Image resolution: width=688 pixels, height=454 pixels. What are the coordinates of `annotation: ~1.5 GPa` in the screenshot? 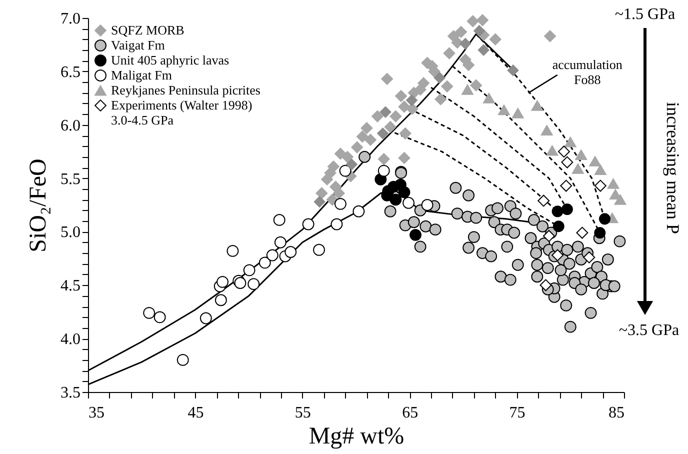 It's located at (645, 14).